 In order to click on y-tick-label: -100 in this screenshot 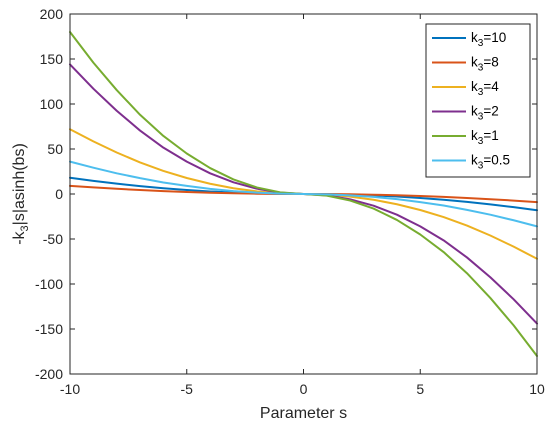, I will do `click(49, 284)`.